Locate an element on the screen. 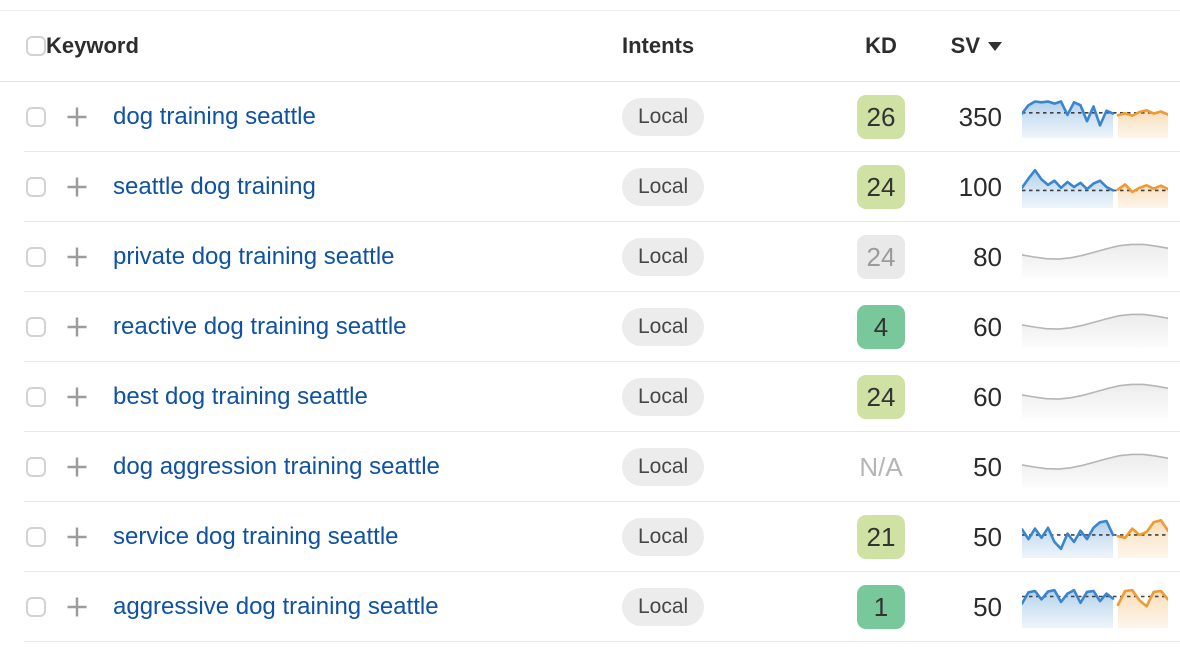 This screenshot has width=1180, height=660. keyword-link: seattle dog training is located at coordinates (214, 186).